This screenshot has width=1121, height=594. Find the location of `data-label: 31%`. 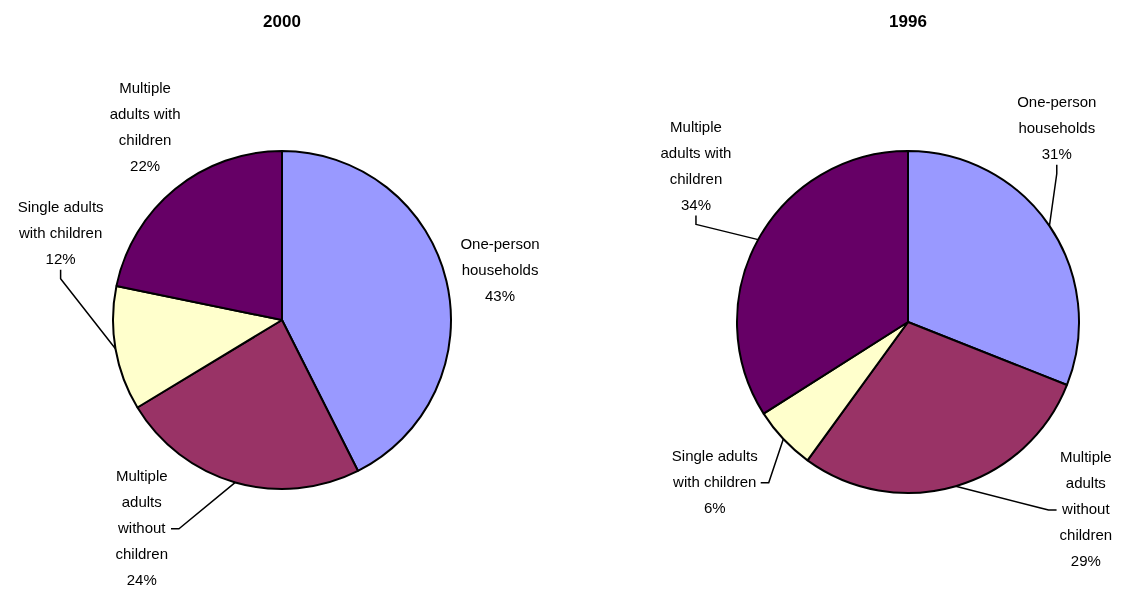

data-label: 31% is located at coordinates (1056, 153).